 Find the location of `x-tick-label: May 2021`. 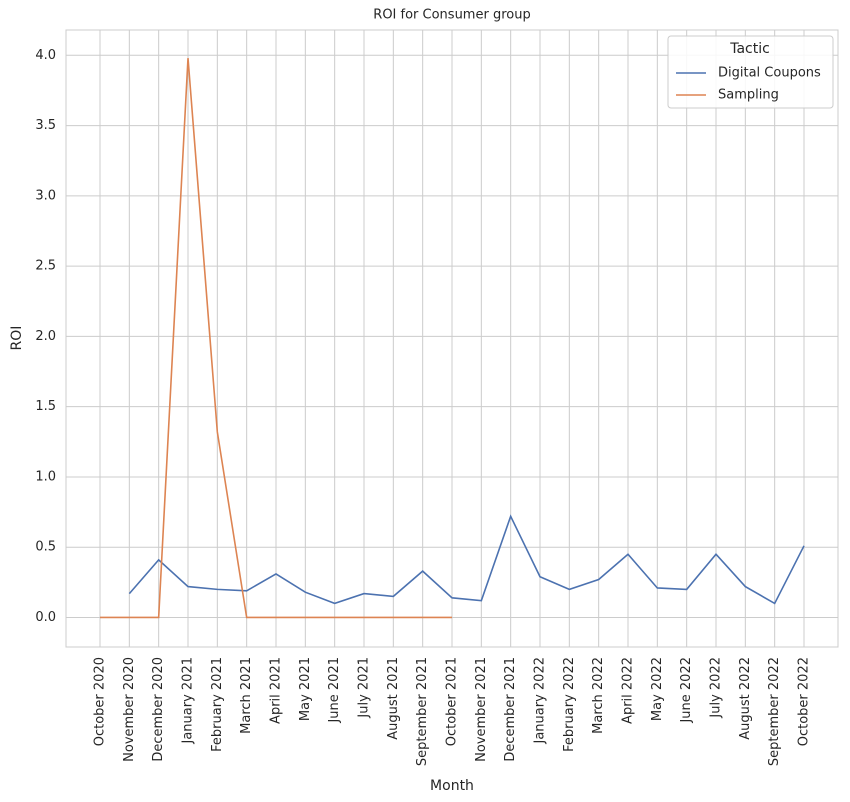

x-tick-label: May 2021 is located at coordinates (305, 689).